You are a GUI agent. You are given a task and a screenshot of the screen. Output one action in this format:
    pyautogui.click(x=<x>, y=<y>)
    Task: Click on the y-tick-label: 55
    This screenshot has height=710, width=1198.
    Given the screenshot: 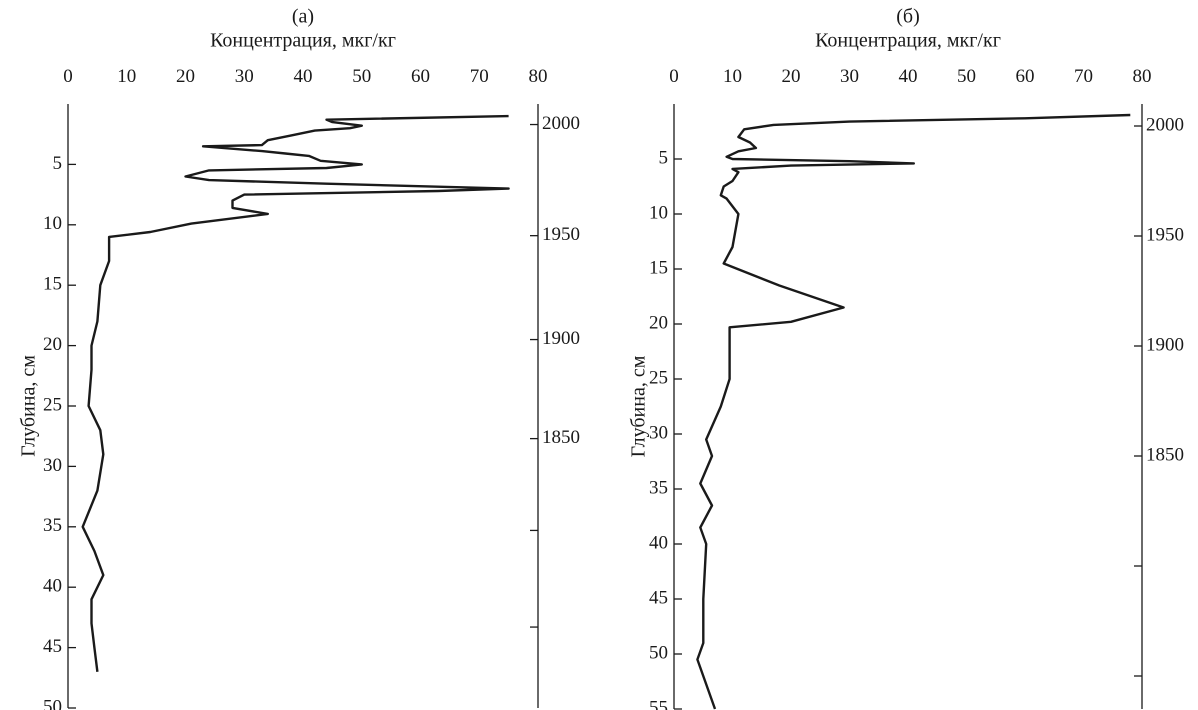 What is the action you would take?
    pyautogui.click(x=658, y=703)
    